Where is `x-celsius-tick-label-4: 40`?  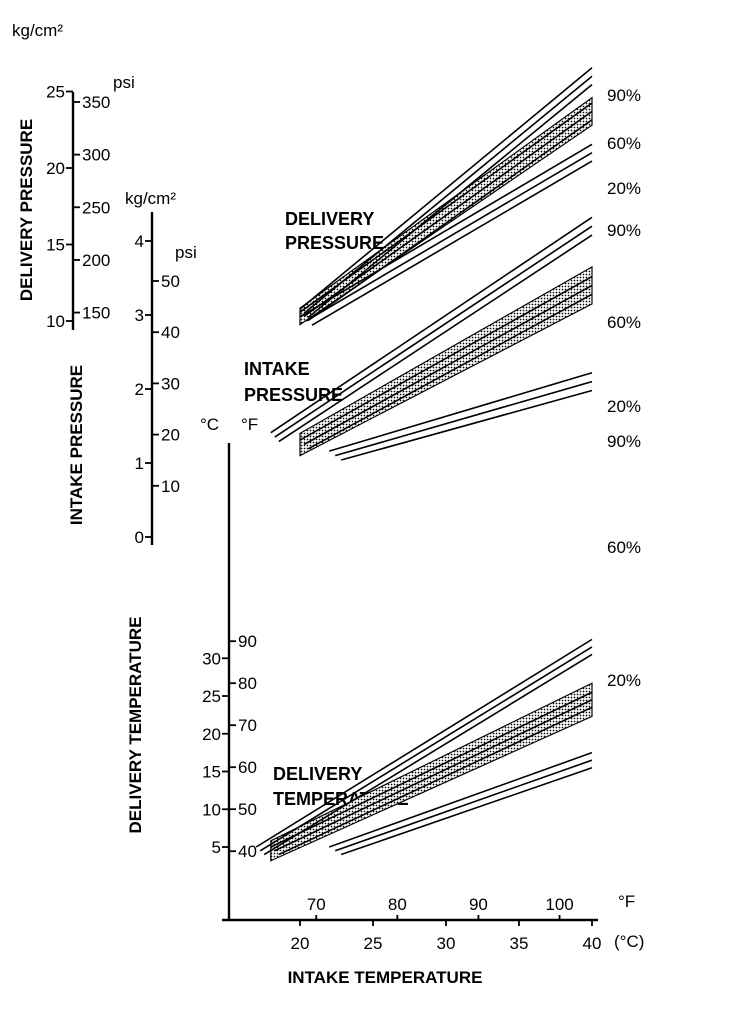 x-celsius-tick-label-4: 40 is located at coordinates (592, 943).